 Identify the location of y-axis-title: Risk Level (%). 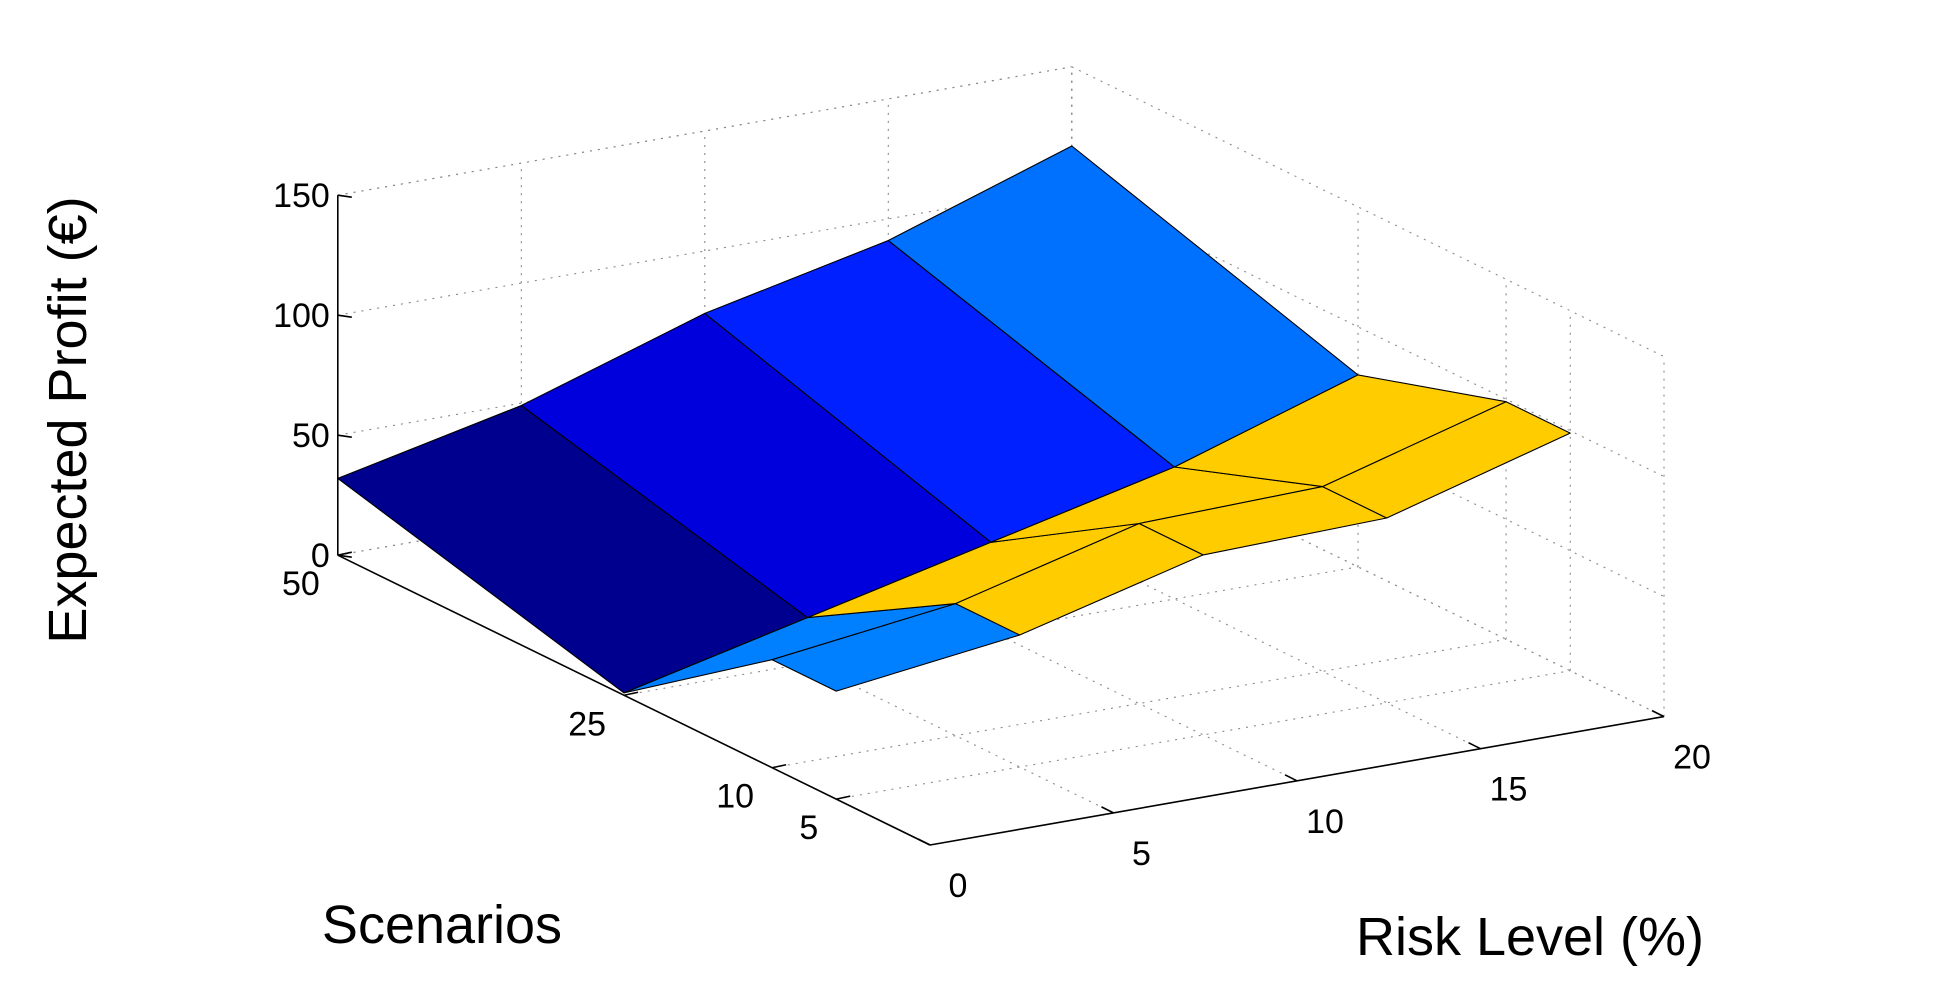
(1530, 937).